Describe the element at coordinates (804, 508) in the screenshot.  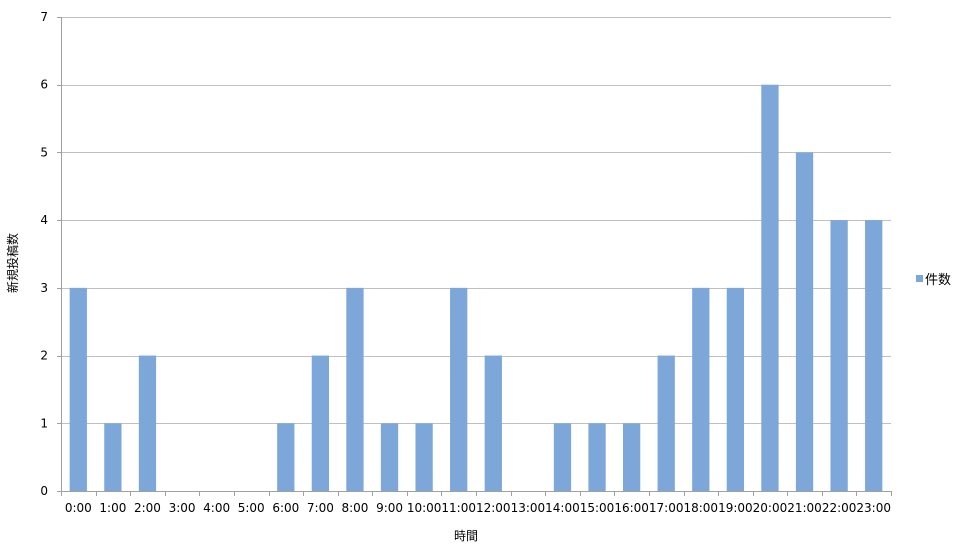
I see `x-tick-label: 21:00` at that location.